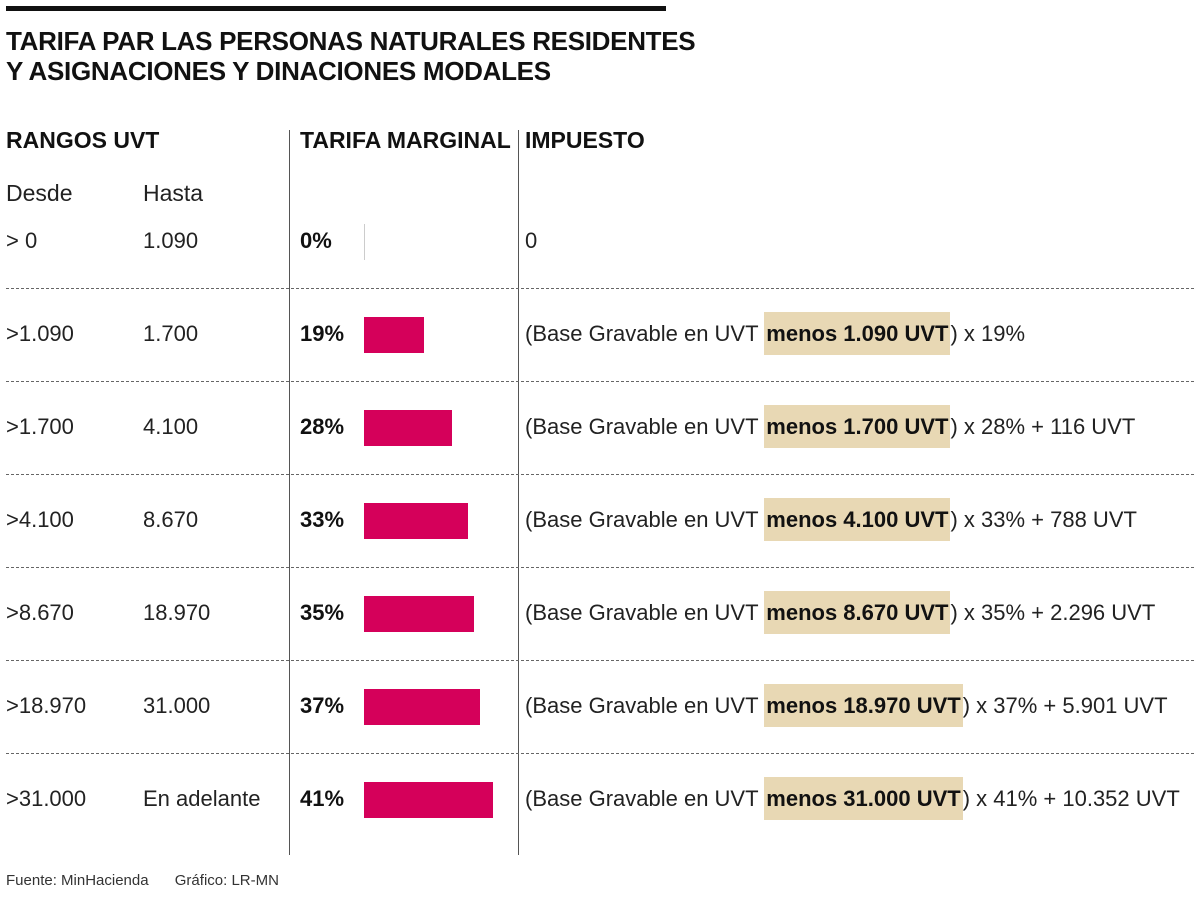  I want to click on column-separator-impuesto, so click(518, 492).